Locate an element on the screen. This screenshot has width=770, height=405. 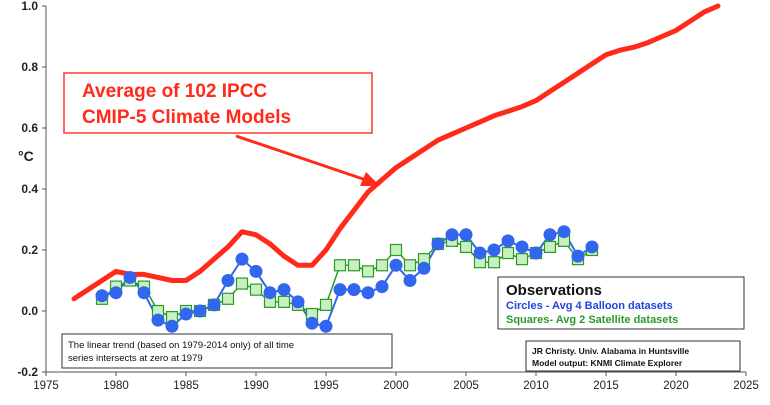
y-tick-label: 0.8 is located at coordinates (29, 67).